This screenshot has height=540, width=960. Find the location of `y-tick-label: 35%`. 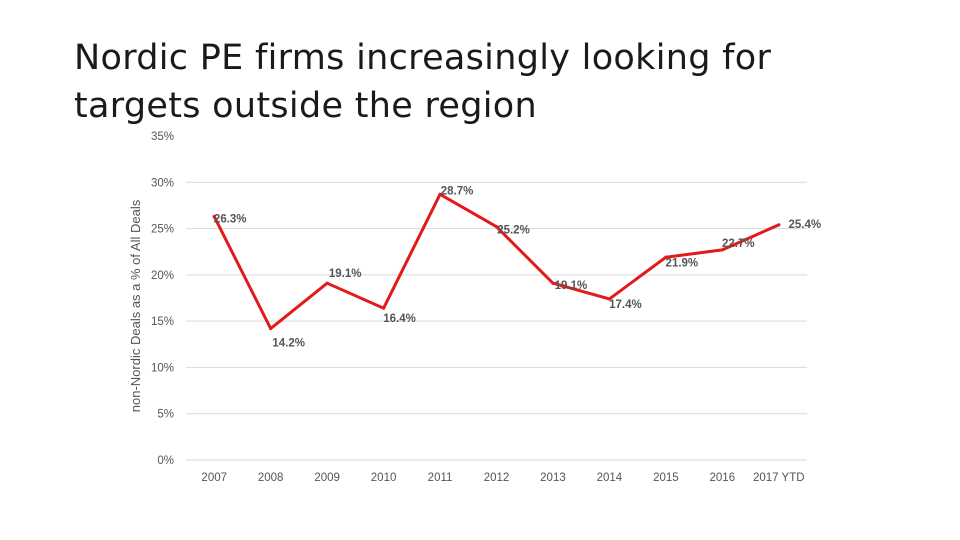

y-tick-label: 35% is located at coordinates (162, 137).